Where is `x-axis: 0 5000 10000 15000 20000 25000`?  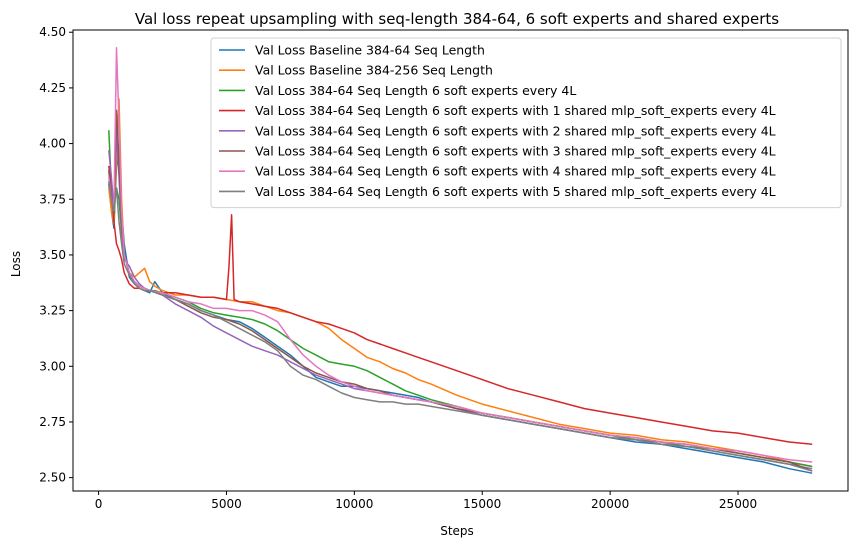 x-axis: 0 5000 10000 15000 20000 25000 is located at coordinates (426, 501).